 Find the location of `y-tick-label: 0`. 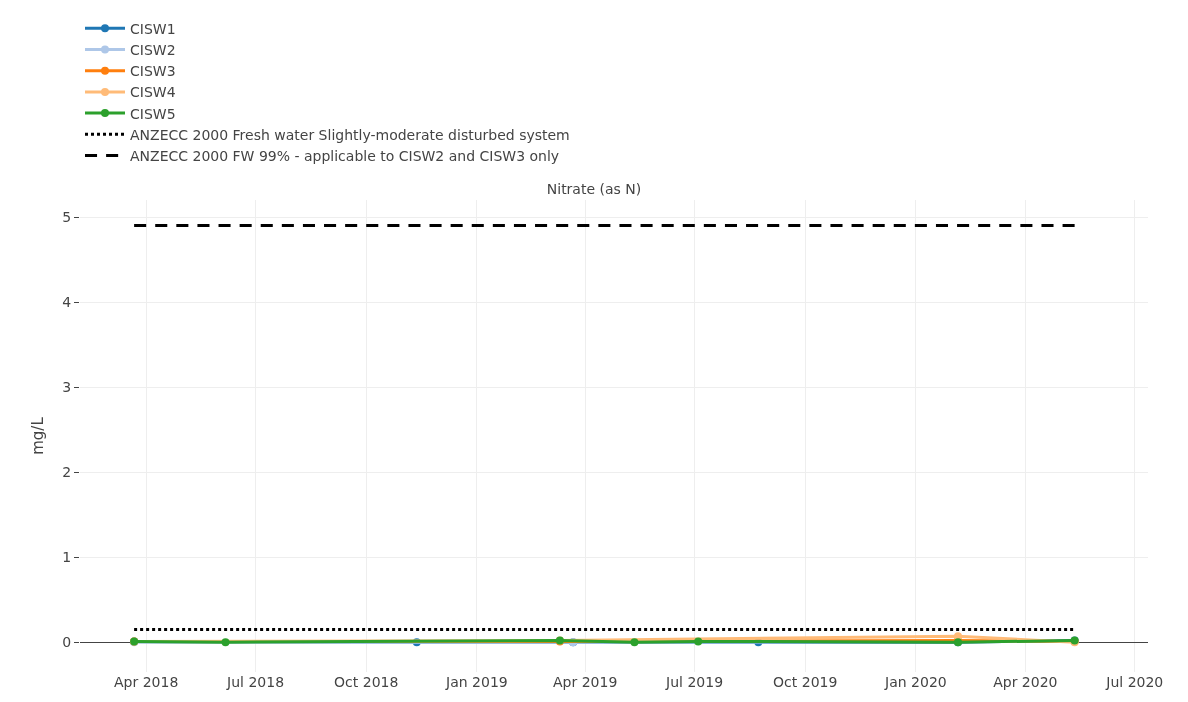

y-tick-label: 0 is located at coordinates (67, 642).